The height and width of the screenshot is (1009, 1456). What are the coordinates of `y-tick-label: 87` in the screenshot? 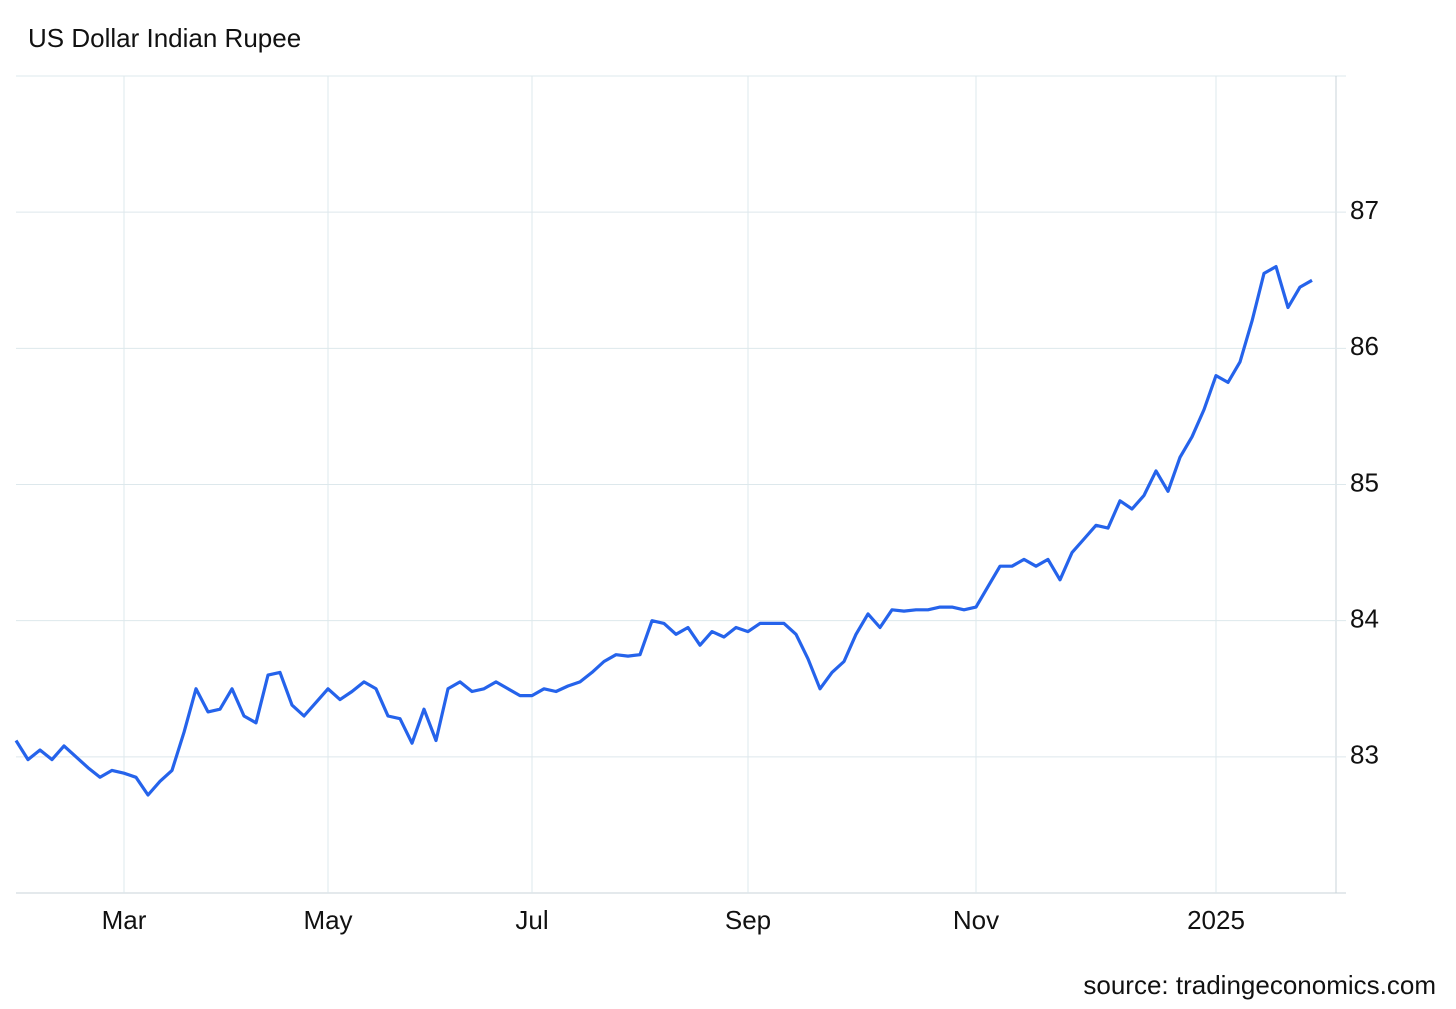 It's located at (1364, 210).